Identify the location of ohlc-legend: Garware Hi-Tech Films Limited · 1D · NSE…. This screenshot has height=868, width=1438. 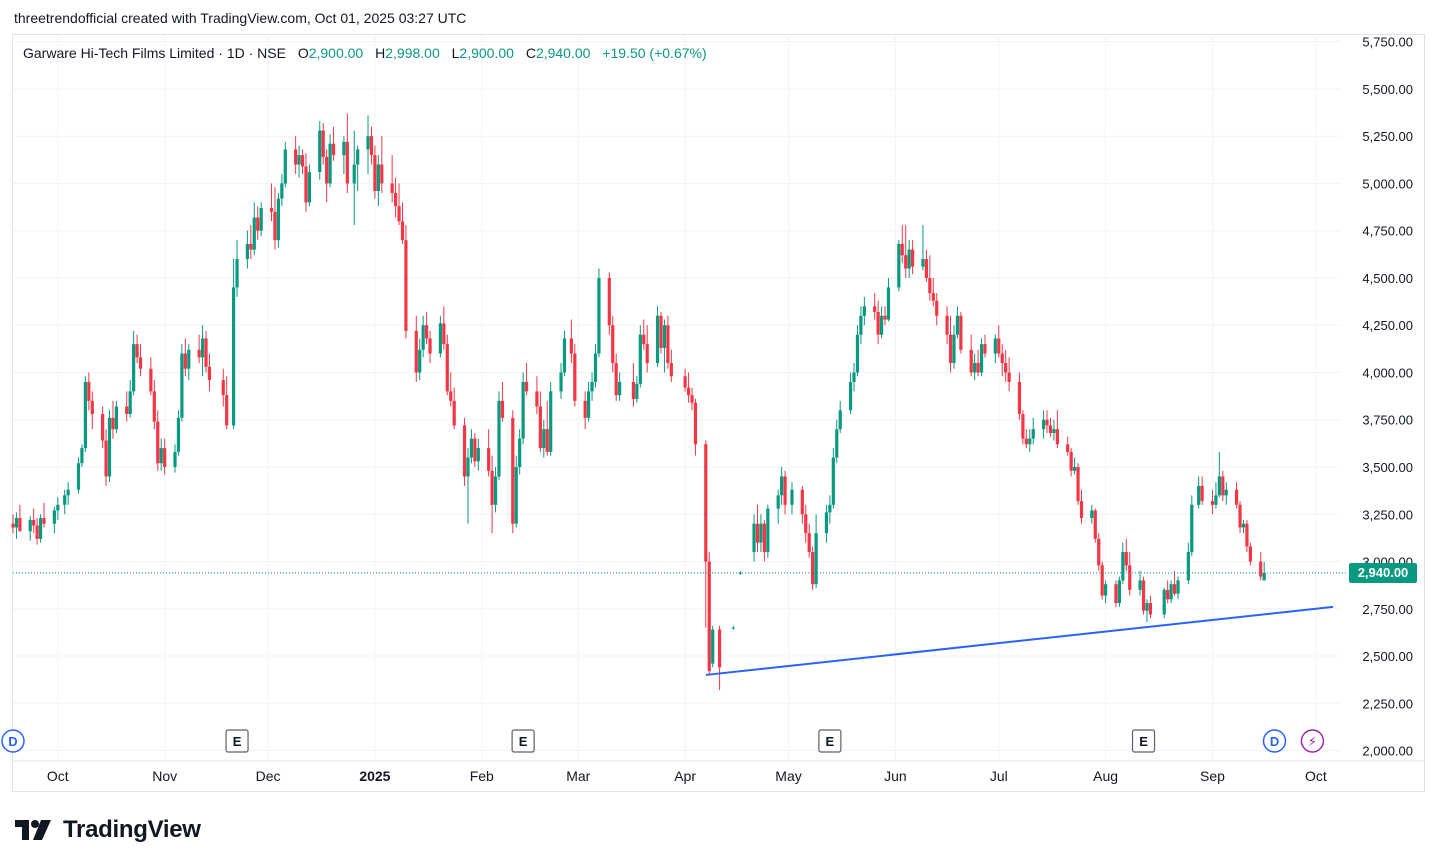
(365, 53).